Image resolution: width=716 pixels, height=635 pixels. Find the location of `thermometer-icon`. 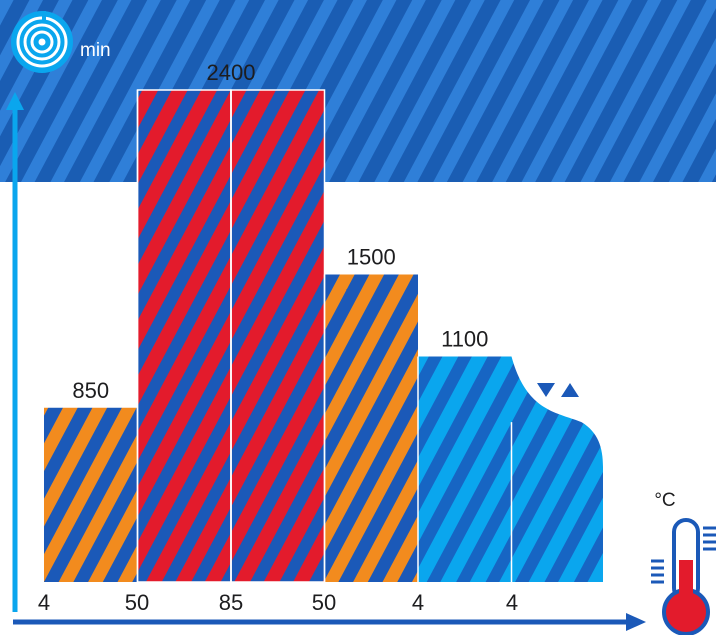

thermometer-icon is located at coordinates (683, 576).